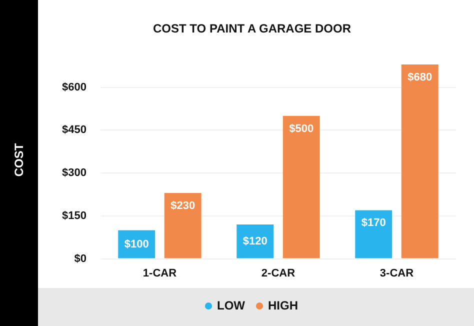 Image resolution: width=474 pixels, height=326 pixels. What do you see at coordinates (301, 128) in the screenshot?
I see `text: $500` at bounding box center [301, 128].